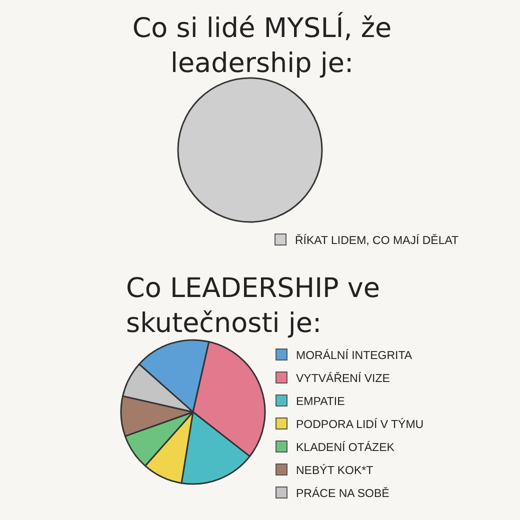  What do you see at coordinates (377, 240) in the screenshot?
I see `legend-label: ŘÍKAT LIDEM, CO MAJÍ DĚLAT` at bounding box center [377, 240].